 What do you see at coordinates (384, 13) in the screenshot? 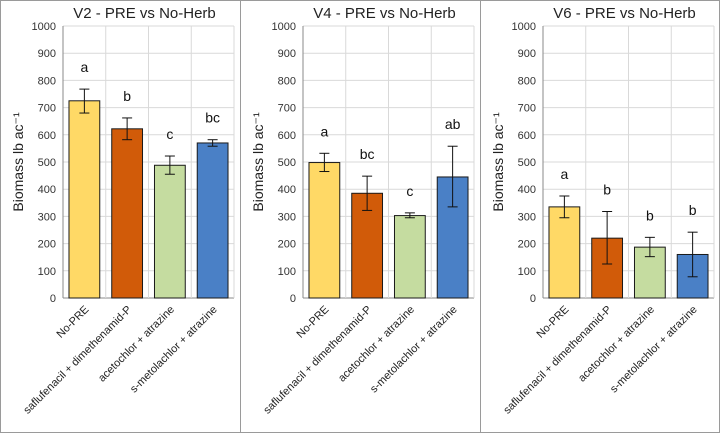
I see `chart-title: V4 - PRE vs No-Herb` at bounding box center [384, 13].